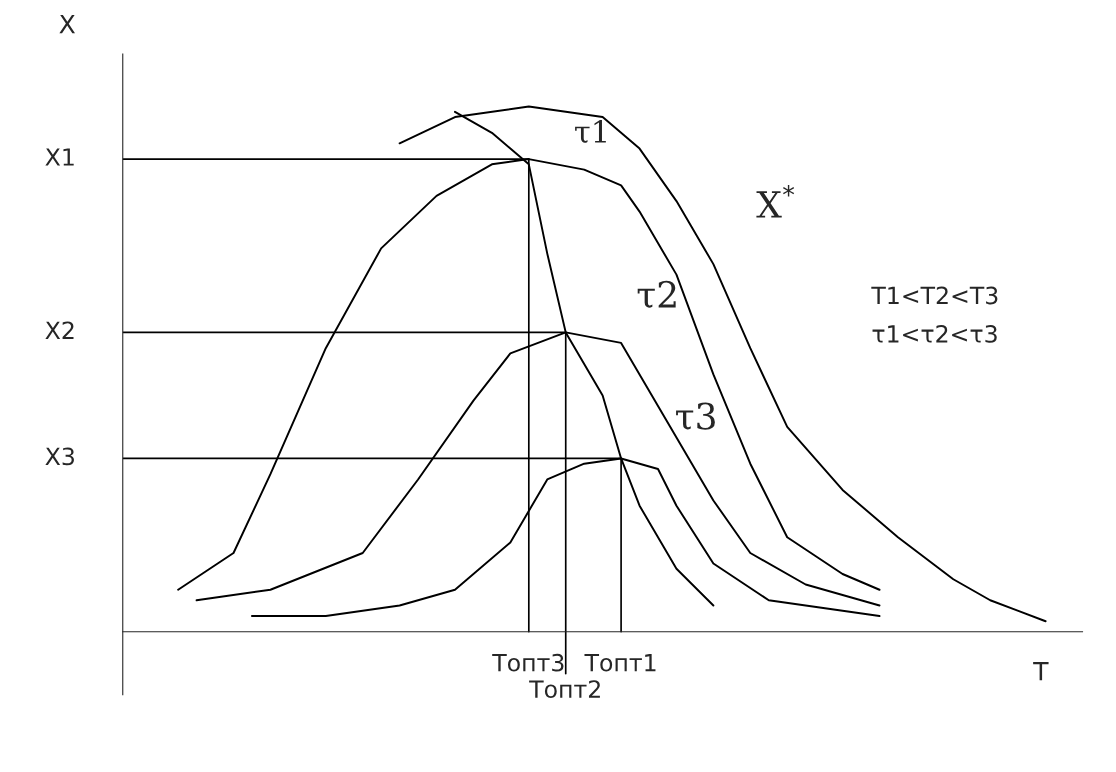 The image size is (1116, 772). I want to click on annotation: τ3, so click(695, 416).